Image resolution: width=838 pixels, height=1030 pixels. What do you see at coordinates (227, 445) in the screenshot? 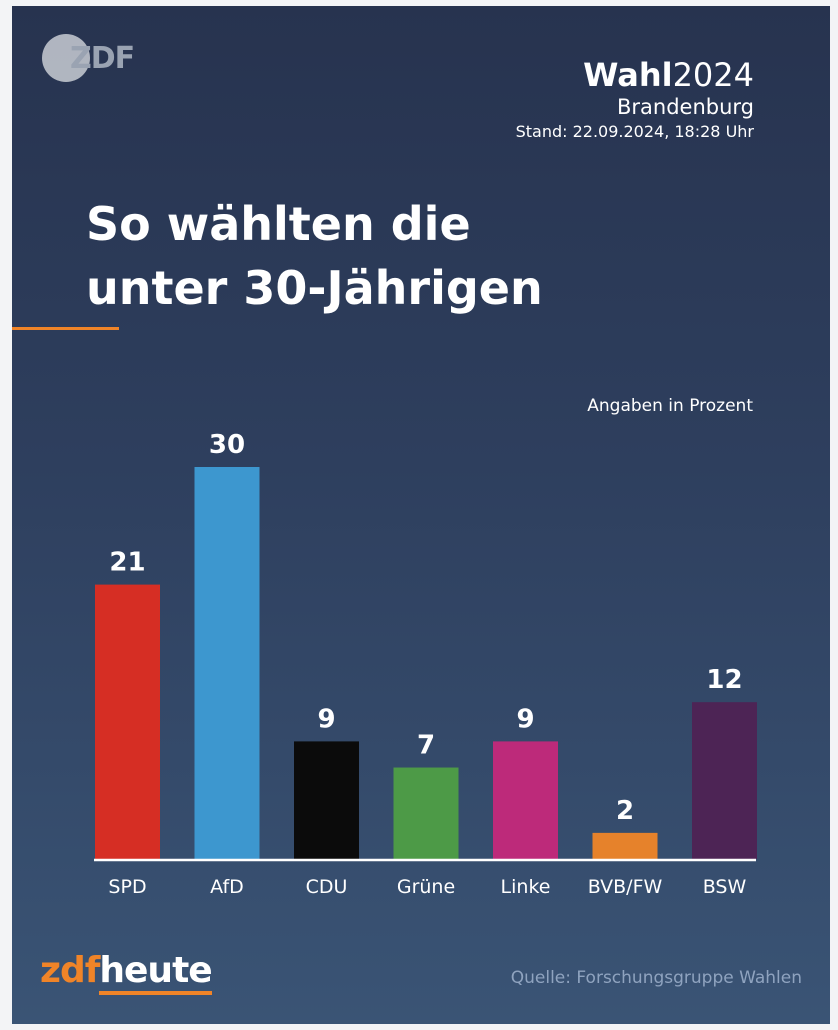
I see `data-label-afd: 30` at bounding box center [227, 445].